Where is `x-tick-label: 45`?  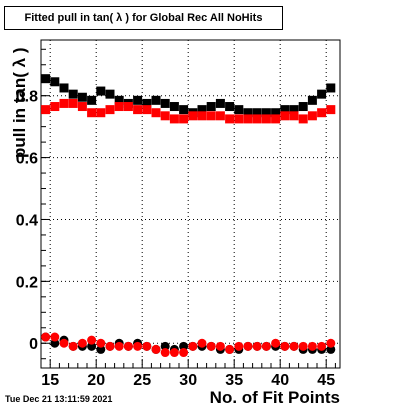 x-tick-label: 45 is located at coordinates (326, 380).